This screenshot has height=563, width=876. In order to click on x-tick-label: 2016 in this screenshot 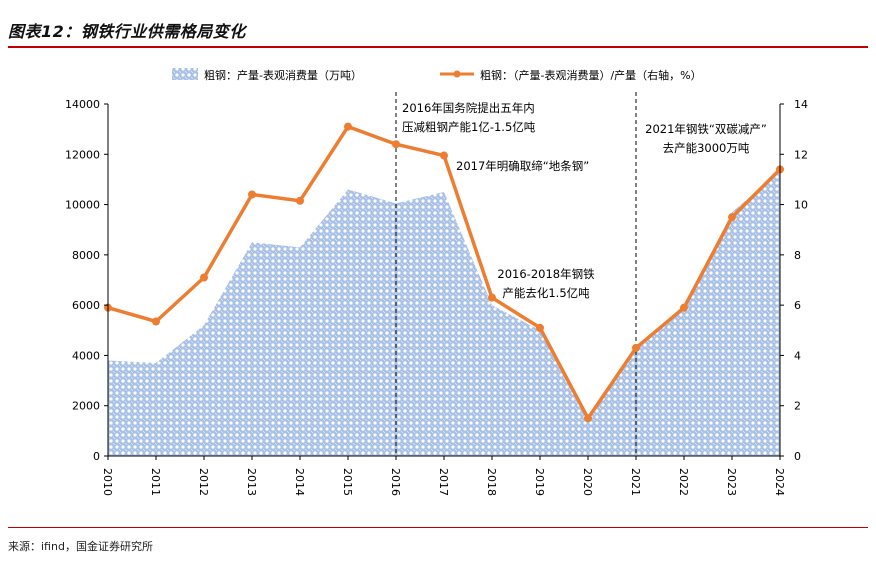, I will do `click(395, 482)`.